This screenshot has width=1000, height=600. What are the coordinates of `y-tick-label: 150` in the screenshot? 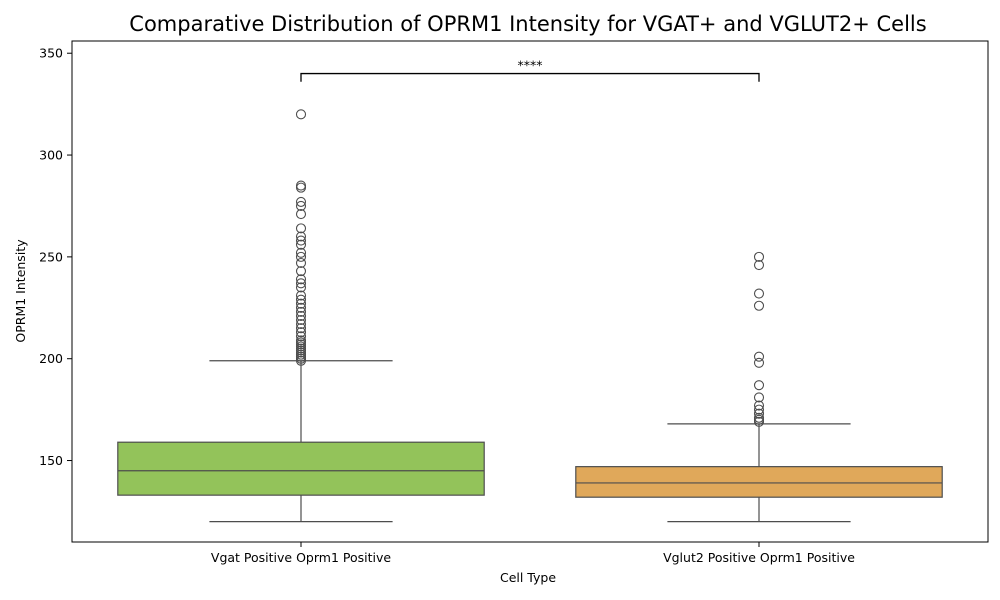 It's located at (51, 460).